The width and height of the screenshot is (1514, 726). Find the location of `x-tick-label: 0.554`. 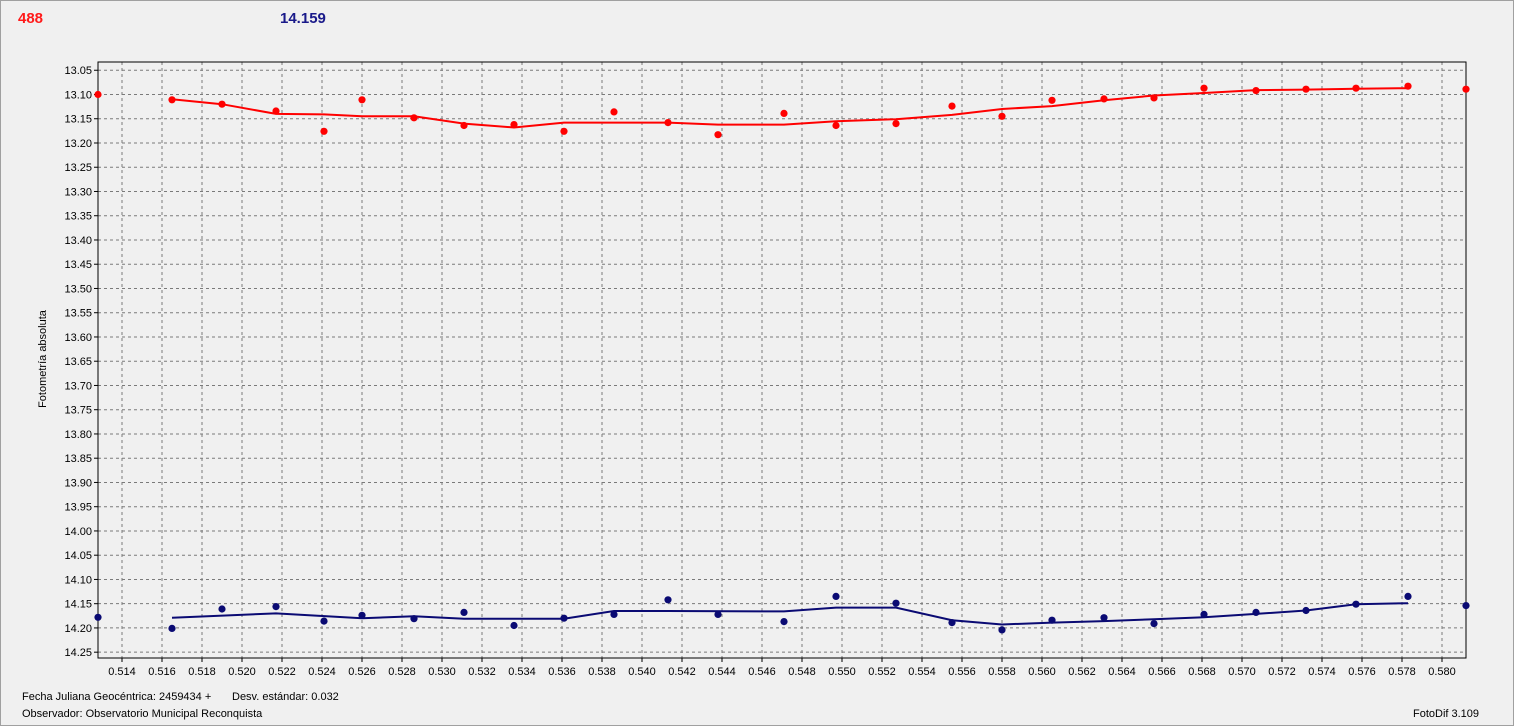

x-tick-label: 0.554 is located at coordinates (922, 672).